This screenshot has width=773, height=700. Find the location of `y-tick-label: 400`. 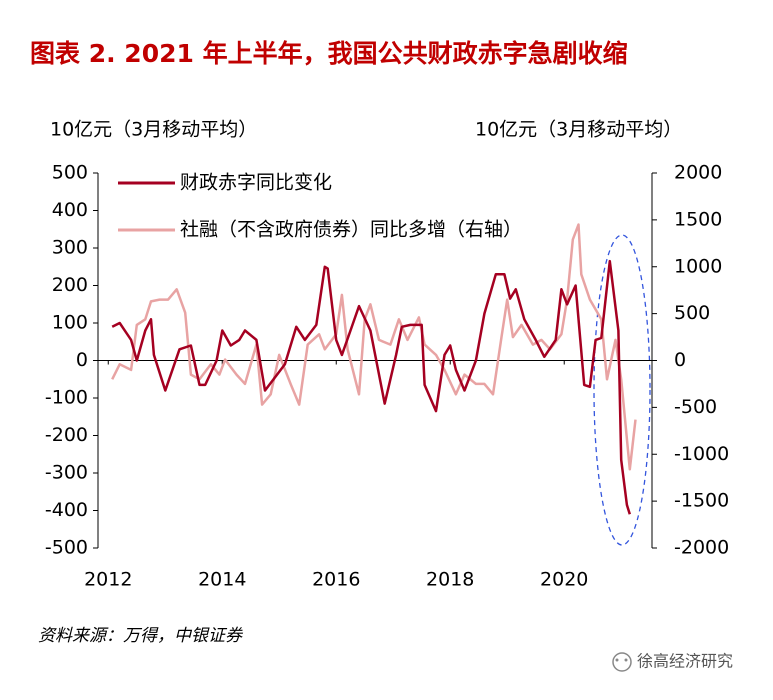

y-tick-label: 400 is located at coordinates (70, 210).